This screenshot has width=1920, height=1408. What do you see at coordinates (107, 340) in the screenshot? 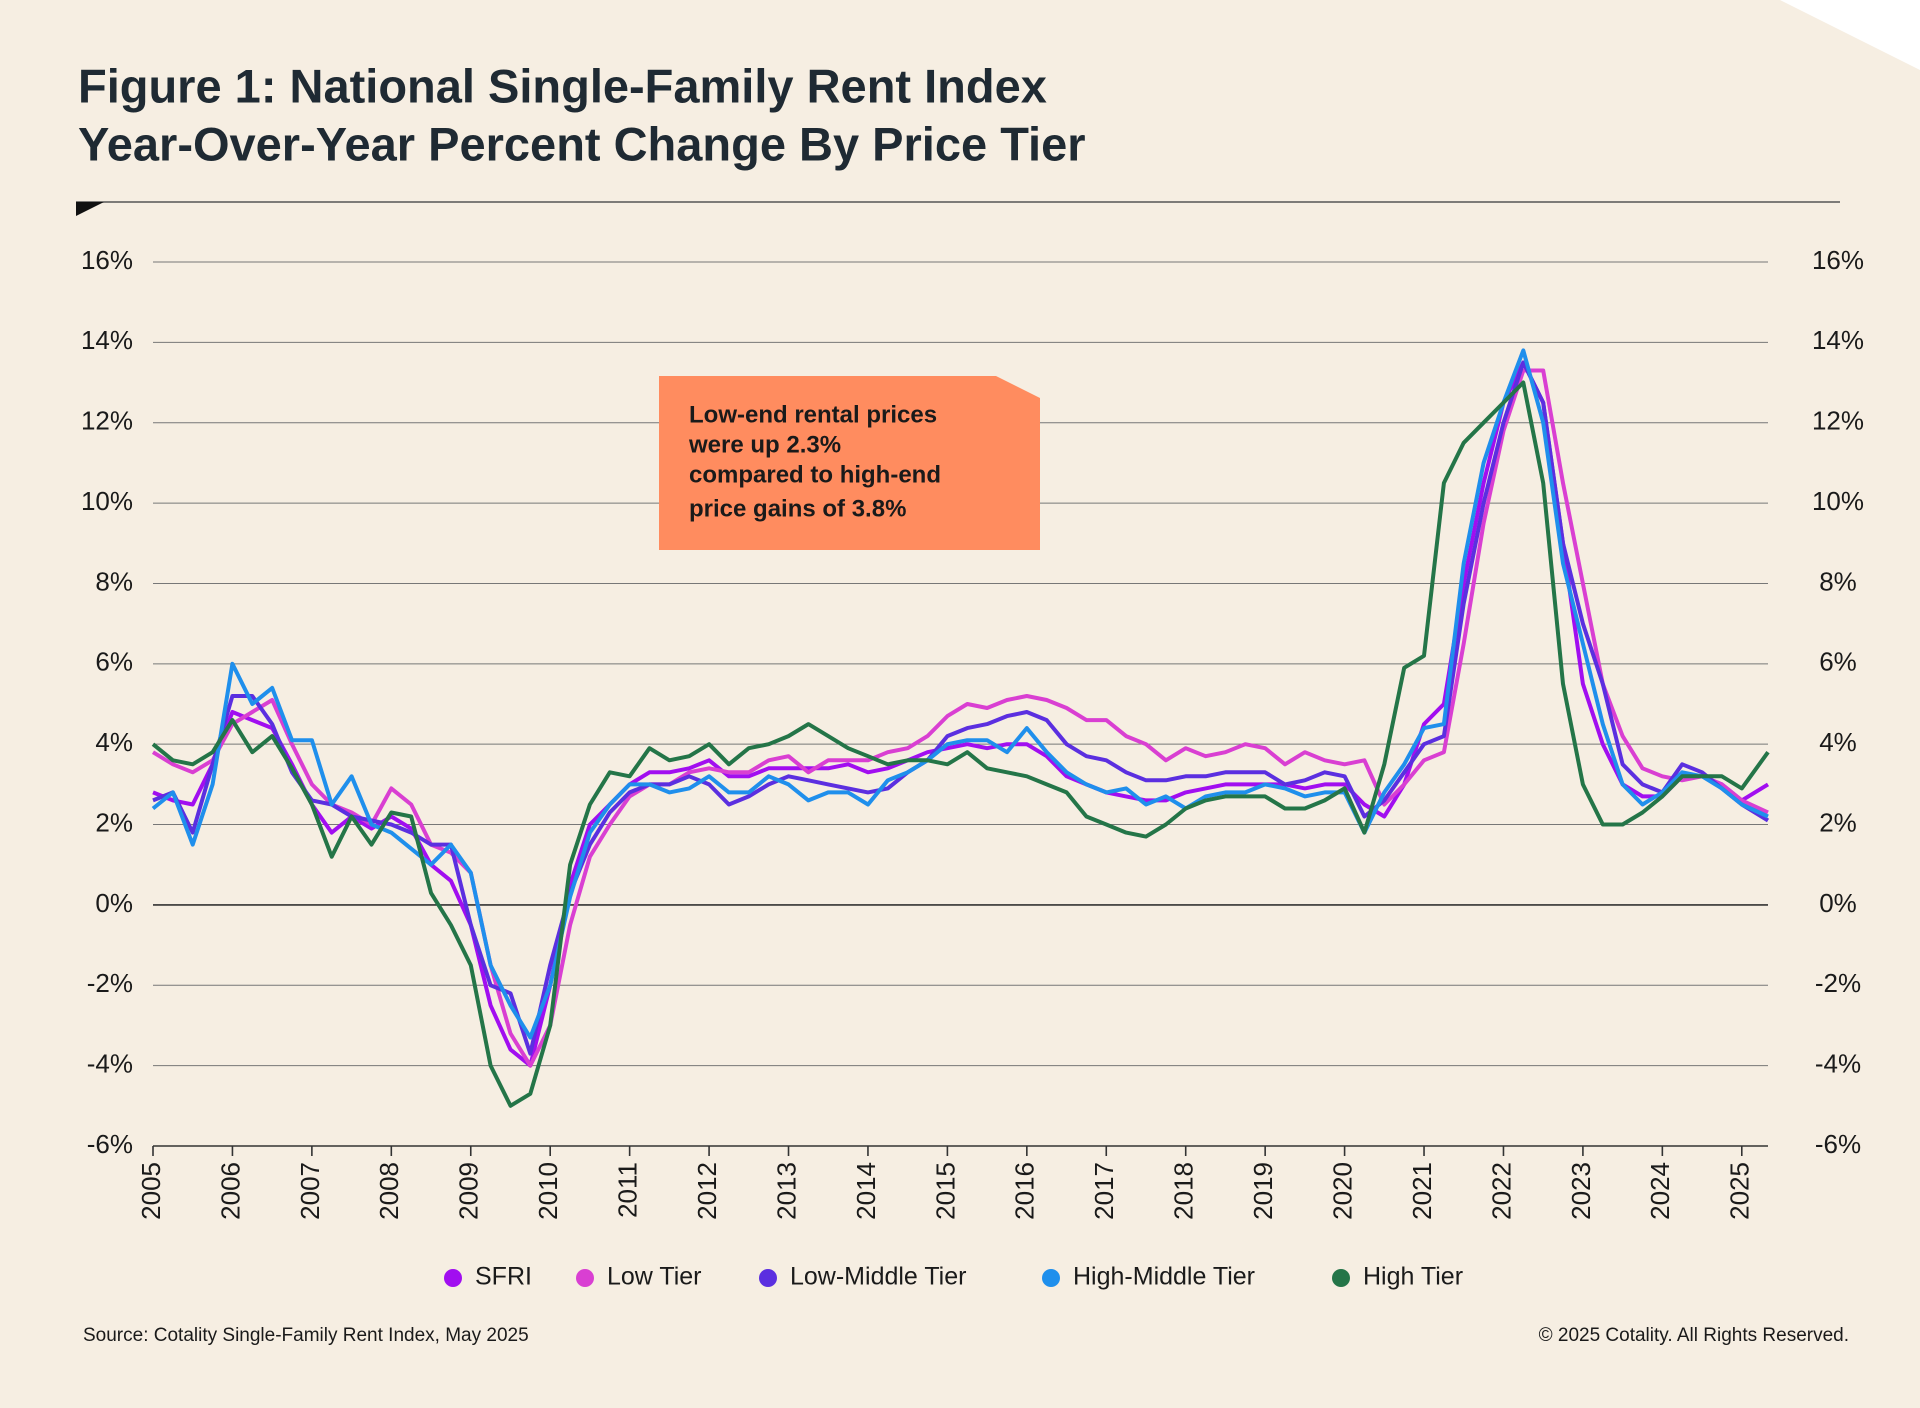
I see `y-tick-label: 14%` at bounding box center [107, 340].